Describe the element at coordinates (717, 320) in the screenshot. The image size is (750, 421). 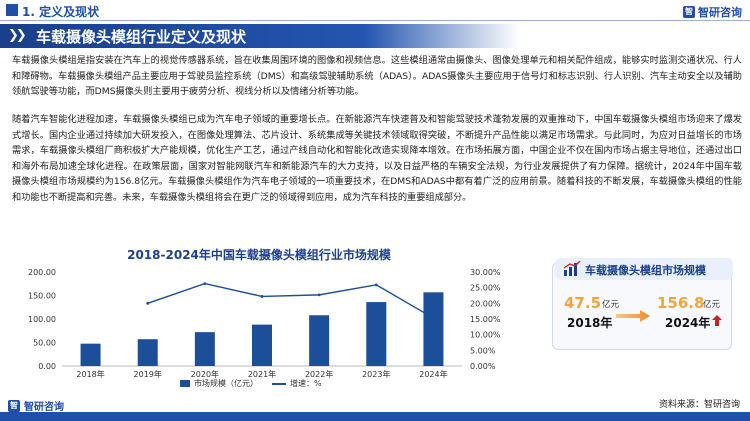
I see `up-arrow-icon` at that location.